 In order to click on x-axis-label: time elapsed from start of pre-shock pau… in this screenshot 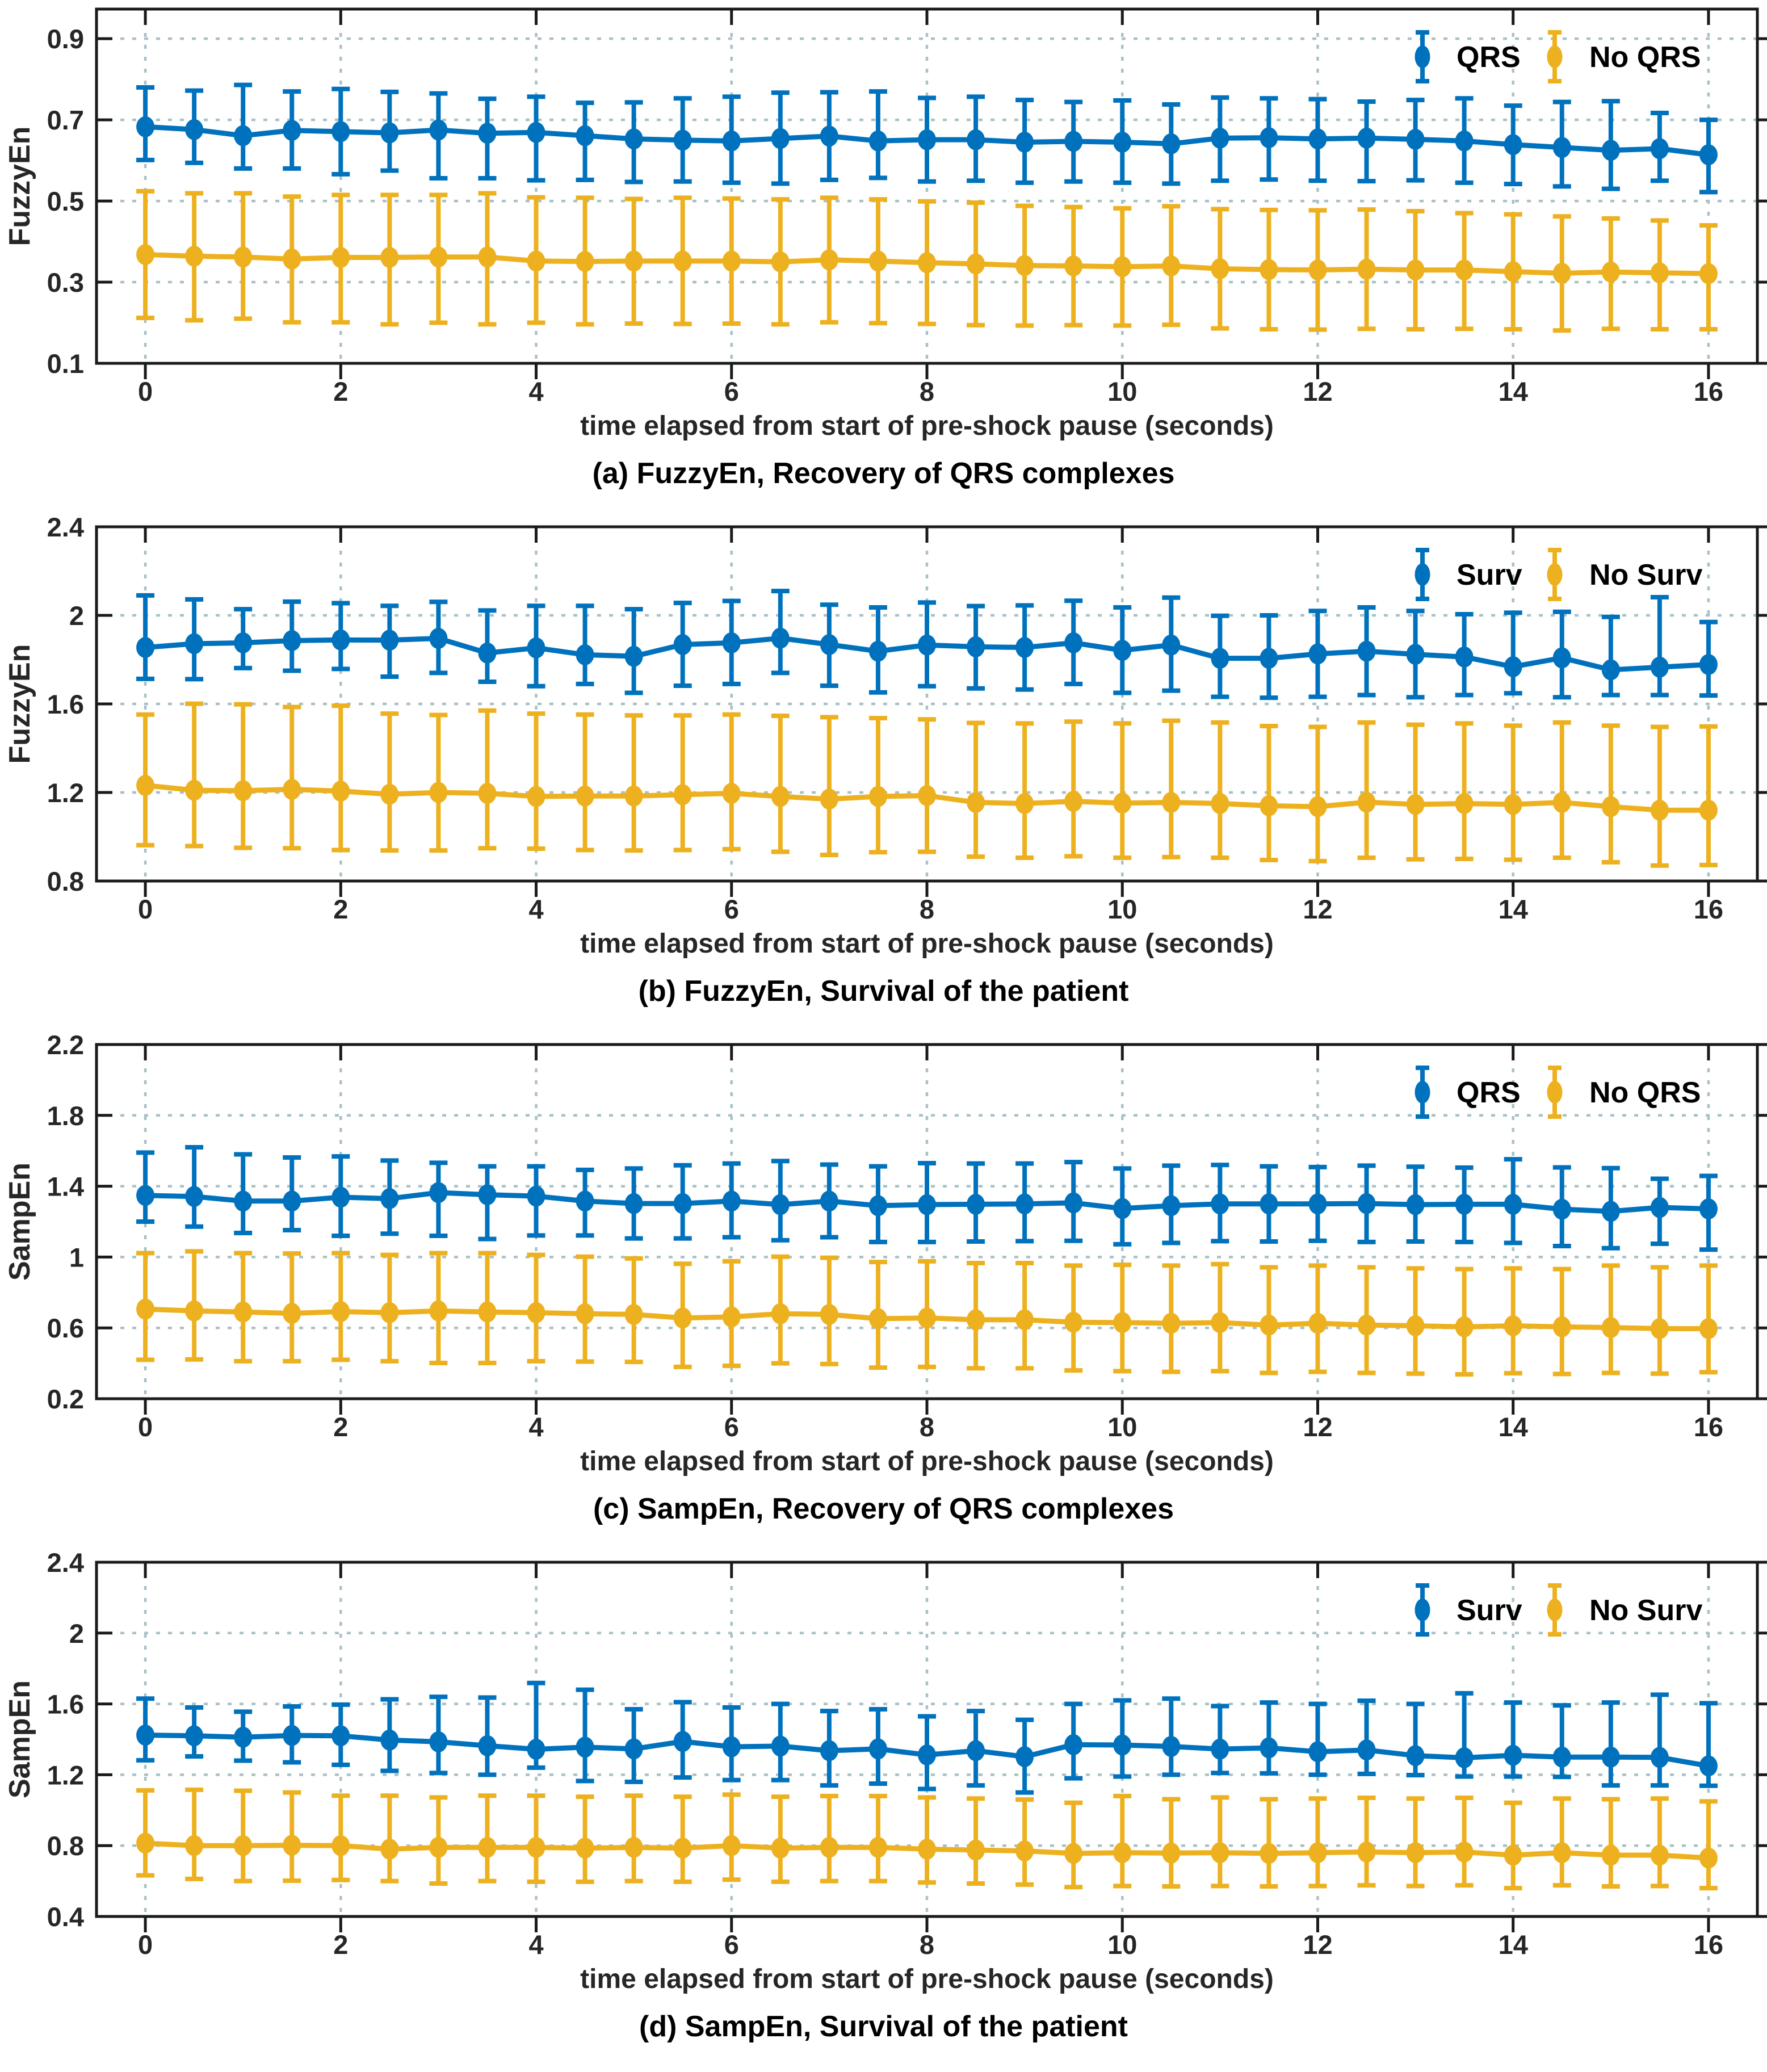, I will do `click(927, 1979)`.